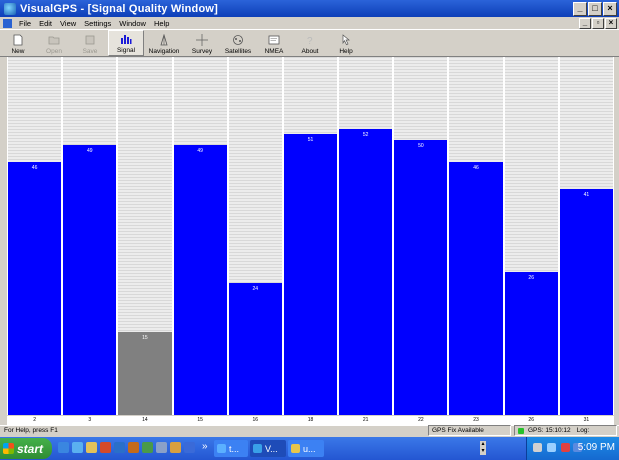  What do you see at coordinates (54, 51) in the screenshot?
I see `open-label: Open` at bounding box center [54, 51].